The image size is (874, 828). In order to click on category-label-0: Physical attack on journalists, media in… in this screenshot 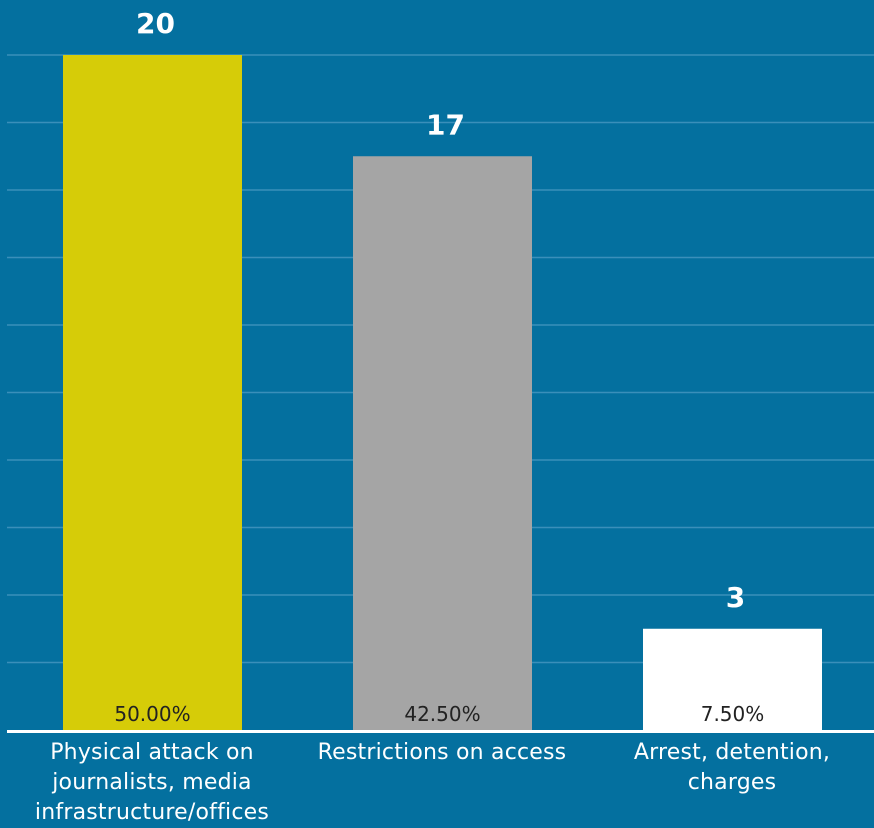, I will do `click(152, 783)`.